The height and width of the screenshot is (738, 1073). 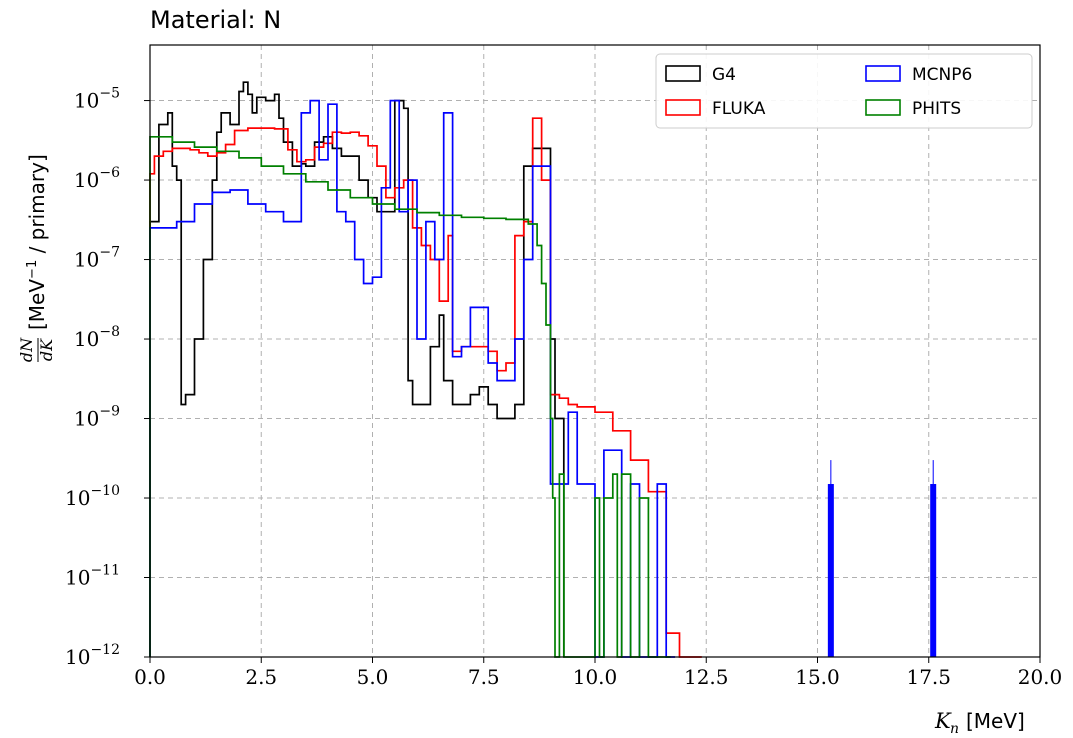 I want to click on y-tick-label: 10⁻⁹, so click(x=97, y=417).